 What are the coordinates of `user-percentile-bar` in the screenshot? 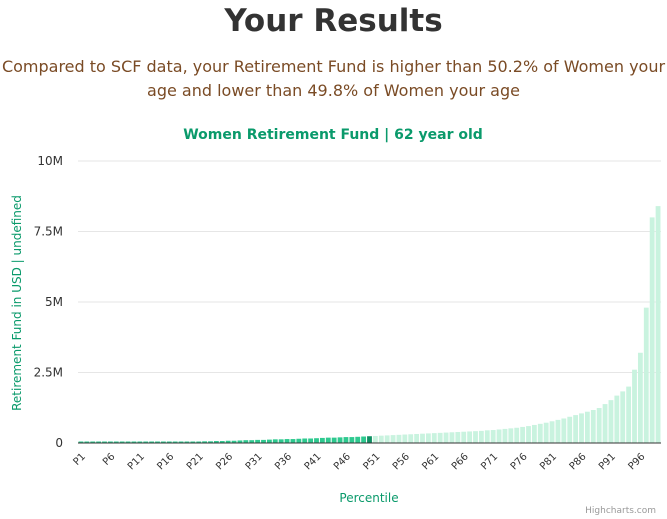 It's located at (369, 439).